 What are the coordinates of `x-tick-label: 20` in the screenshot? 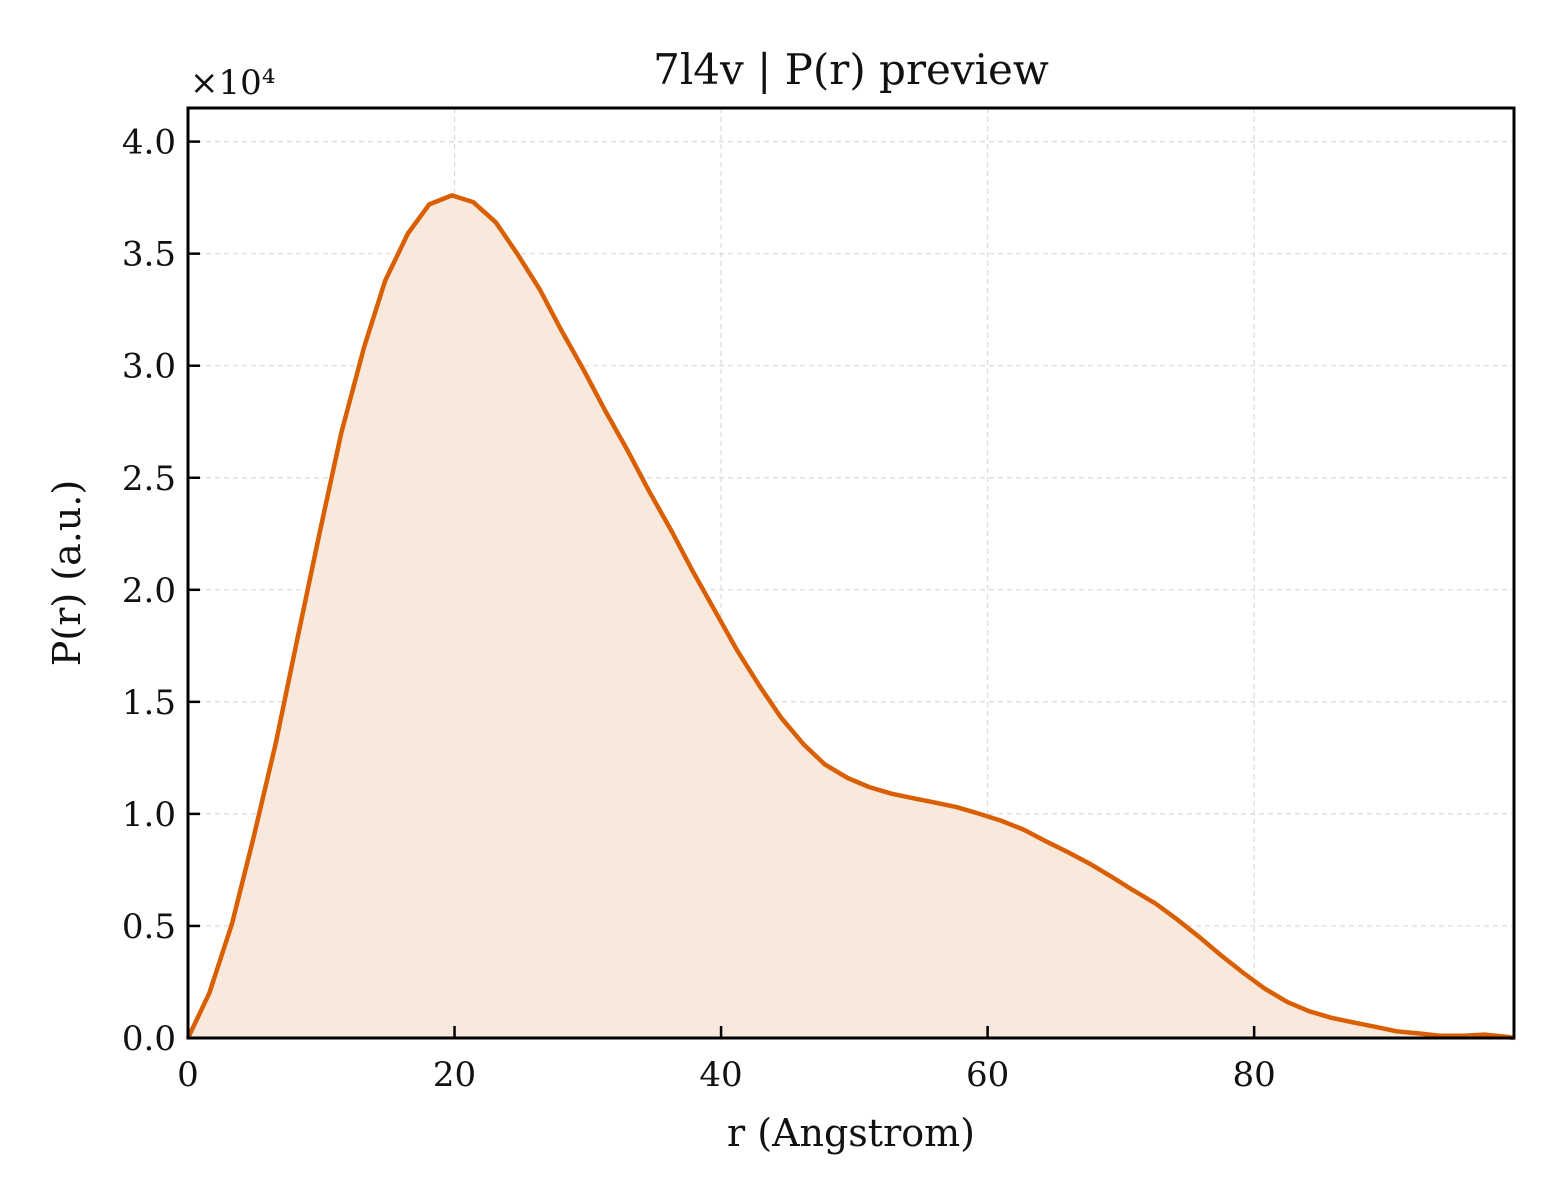 It's located at (454, 1075).